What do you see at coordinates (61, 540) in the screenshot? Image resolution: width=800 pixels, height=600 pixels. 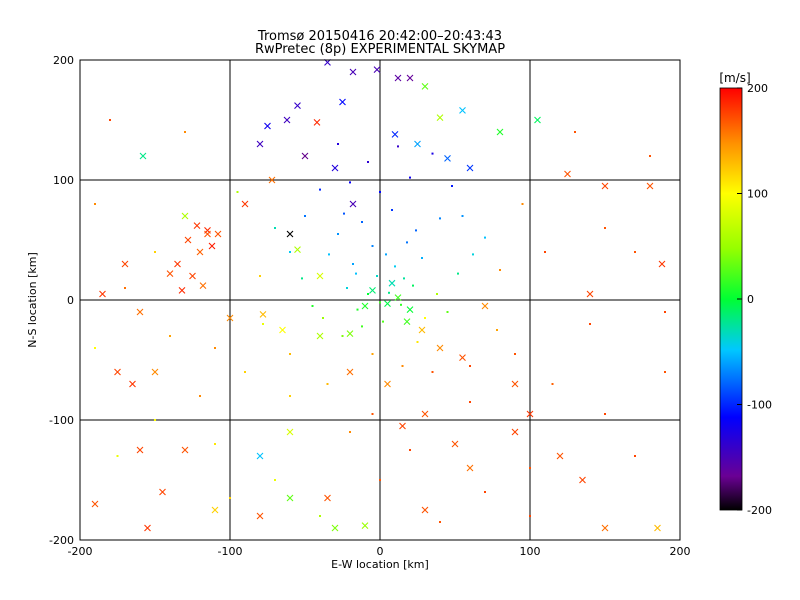 I see `y-tick-label: -200` at bounding box center [61, 540].